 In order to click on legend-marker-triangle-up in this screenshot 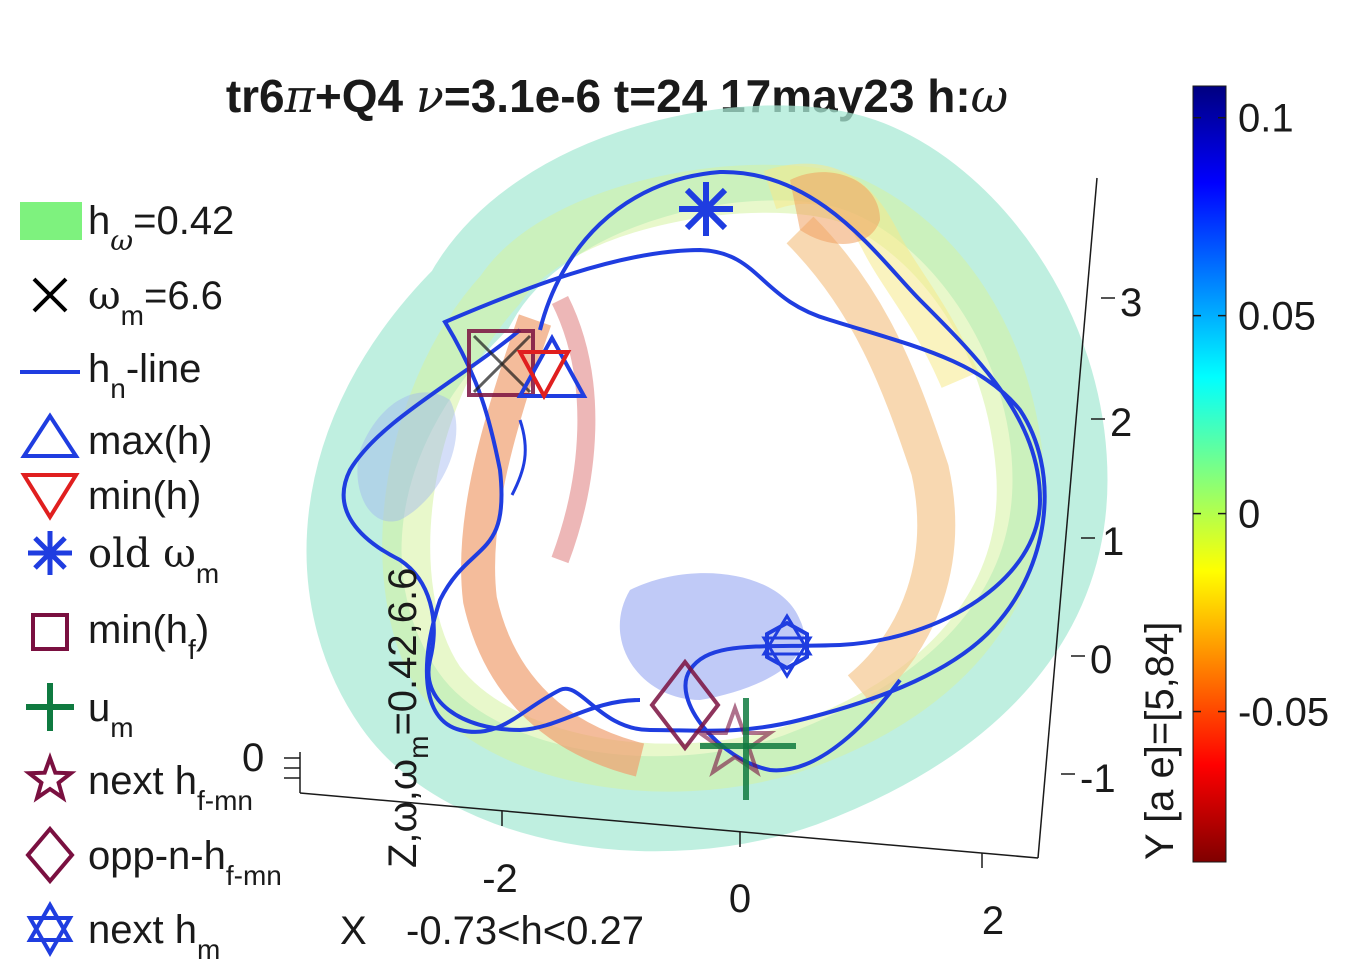, I will do `click(50, 435)`.